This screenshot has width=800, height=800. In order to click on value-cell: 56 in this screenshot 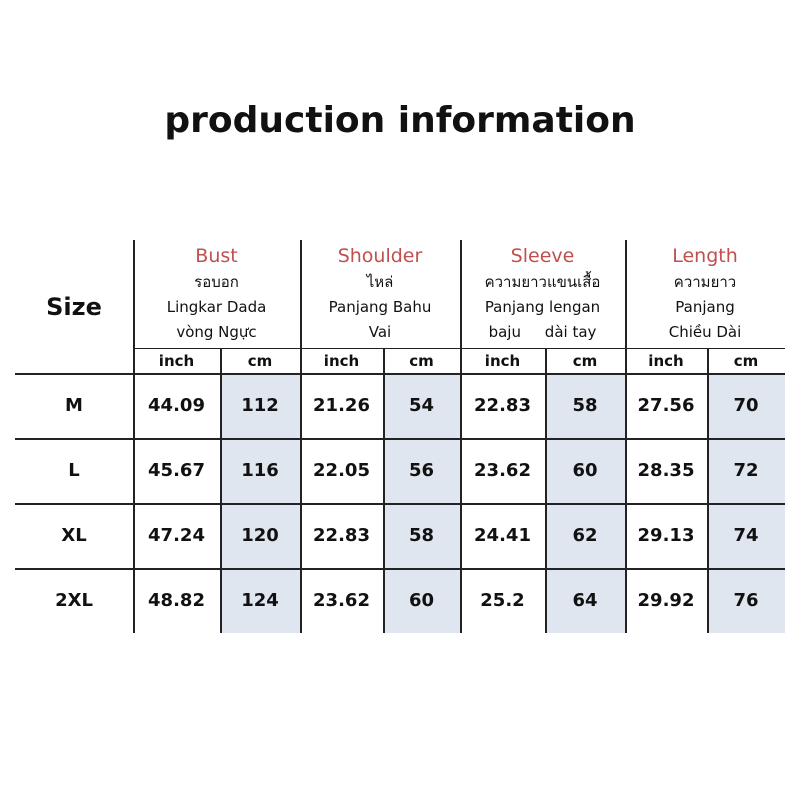, I will do `click(421, 470)`.